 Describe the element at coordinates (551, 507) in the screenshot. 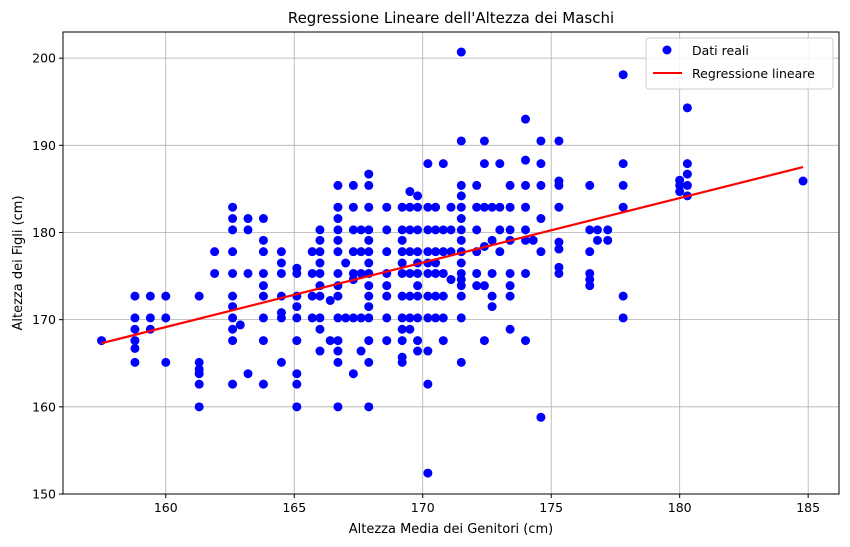

I see `x-tick-label: 175` at that location.